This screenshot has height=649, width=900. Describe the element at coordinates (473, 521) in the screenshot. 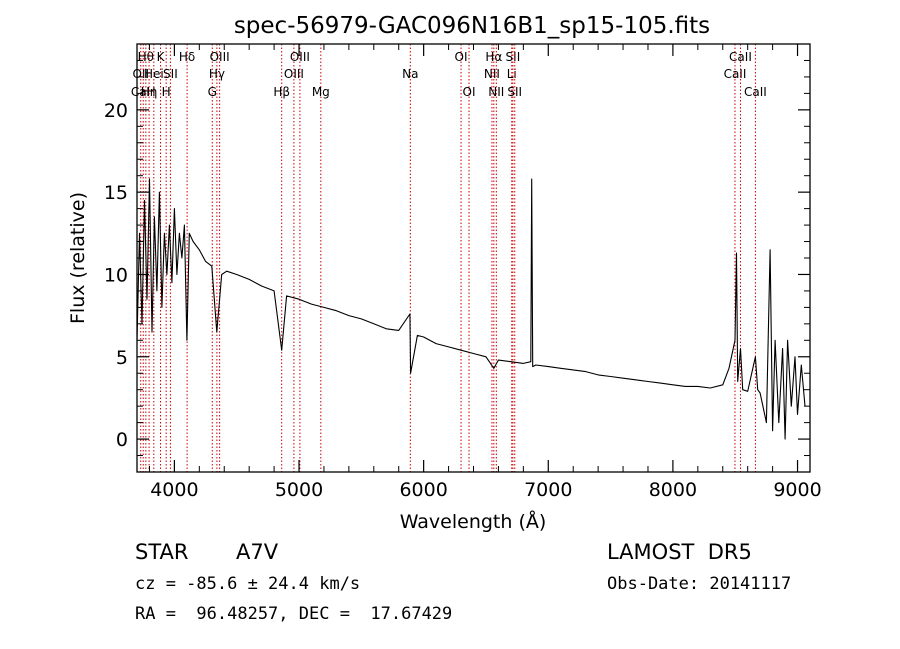

I see `x-axis-label: Wavelength (Å)` at that location.